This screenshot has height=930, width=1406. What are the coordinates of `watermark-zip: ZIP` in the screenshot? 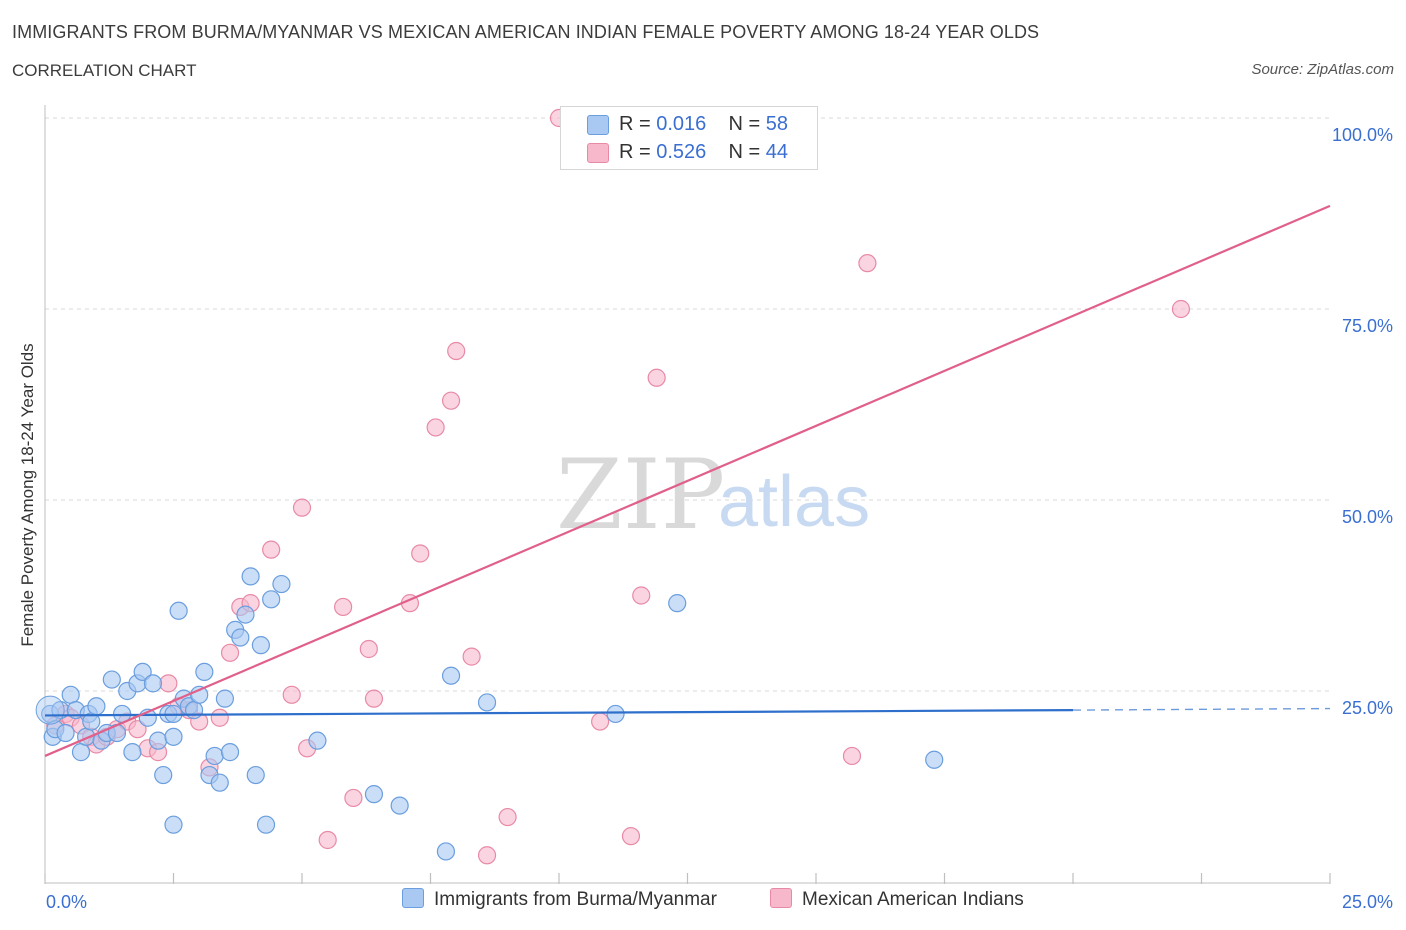 It's located at (640, 495).